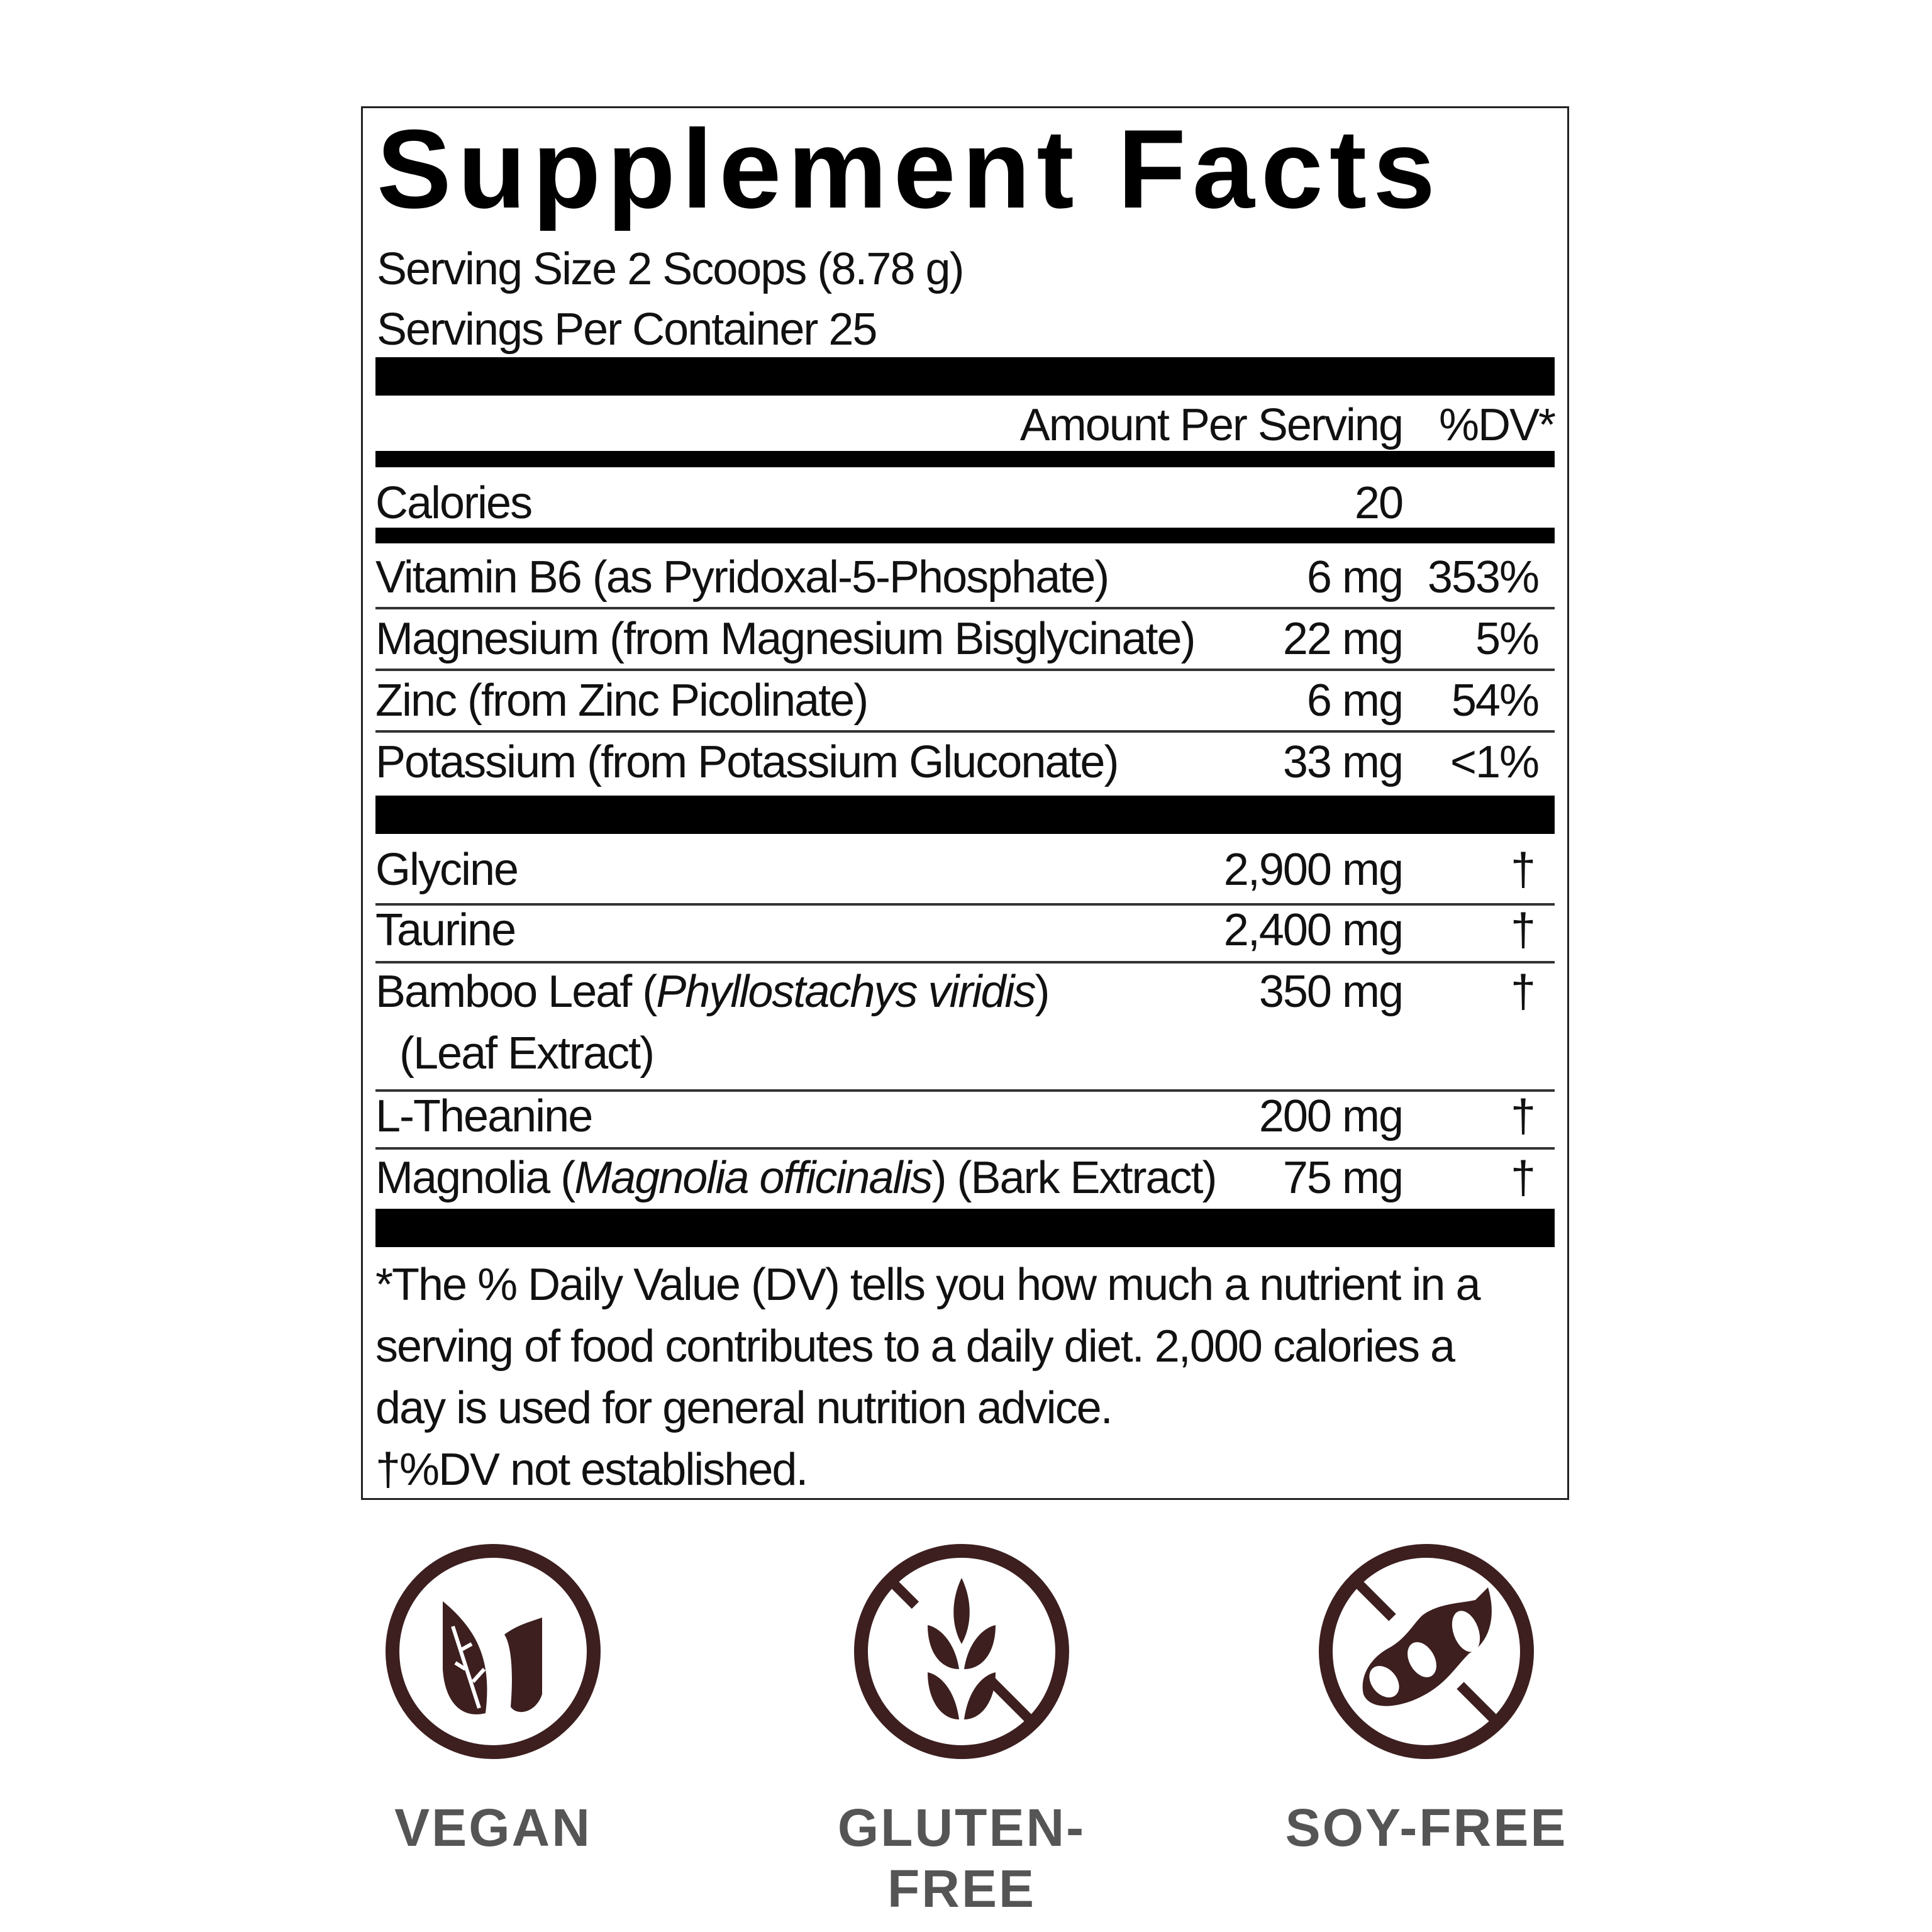 This screenshot has height=1932, width=1932. What do you see at coordinates (1313, 870) in the screenshot?
I see `ingredient-amount: 2,900 mg` at bounding box center [1313, 870].